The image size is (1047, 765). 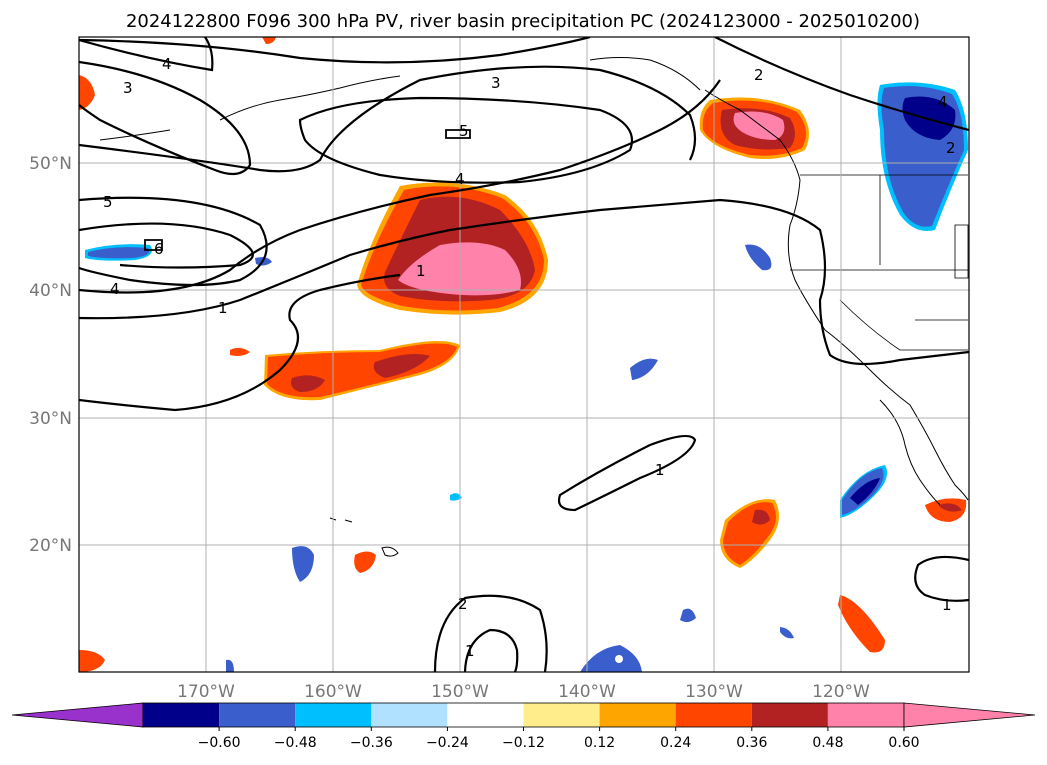 I want to click on colorbar-tick-label: −0.24, so click(x=447, y=743).